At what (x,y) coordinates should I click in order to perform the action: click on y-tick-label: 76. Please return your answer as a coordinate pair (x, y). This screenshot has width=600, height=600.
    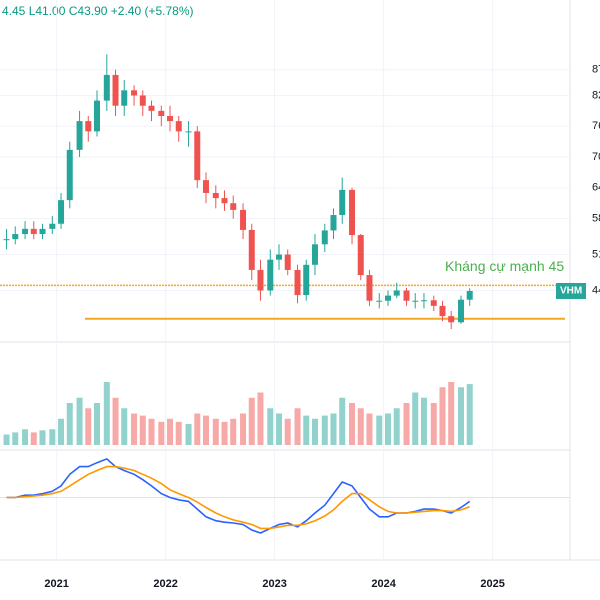
    Looking at the image, I should click on (596, 126).